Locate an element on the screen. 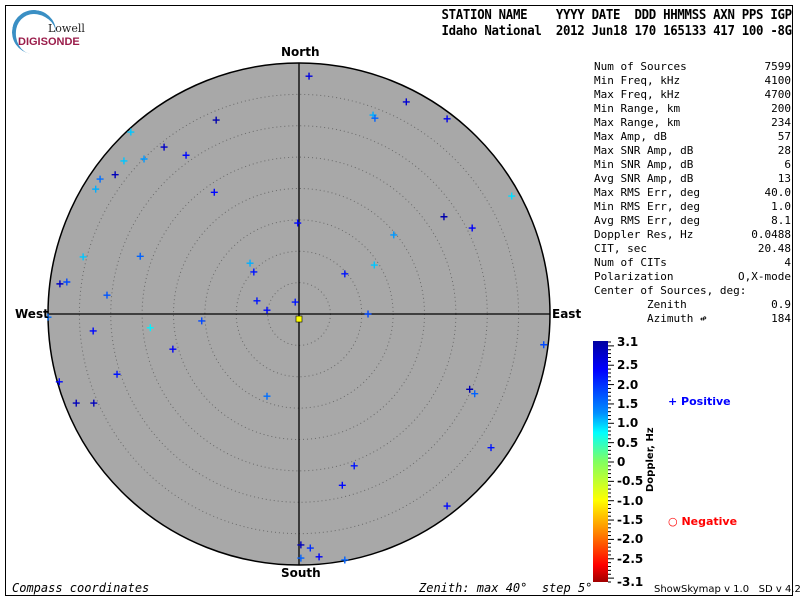 This screenshot has width=800, height=600. stat-value: 184 is located at coordinates (781, 318).